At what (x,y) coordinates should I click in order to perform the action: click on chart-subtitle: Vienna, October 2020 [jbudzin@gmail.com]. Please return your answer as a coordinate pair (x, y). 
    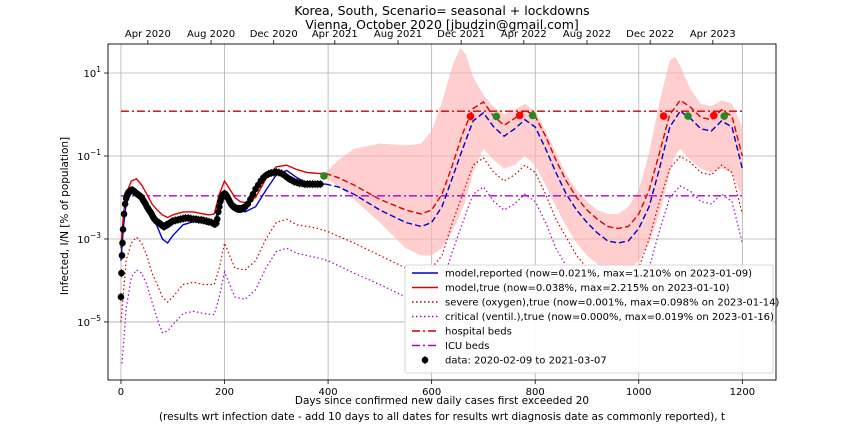
    Looking at the image, I should click on (442, 24).